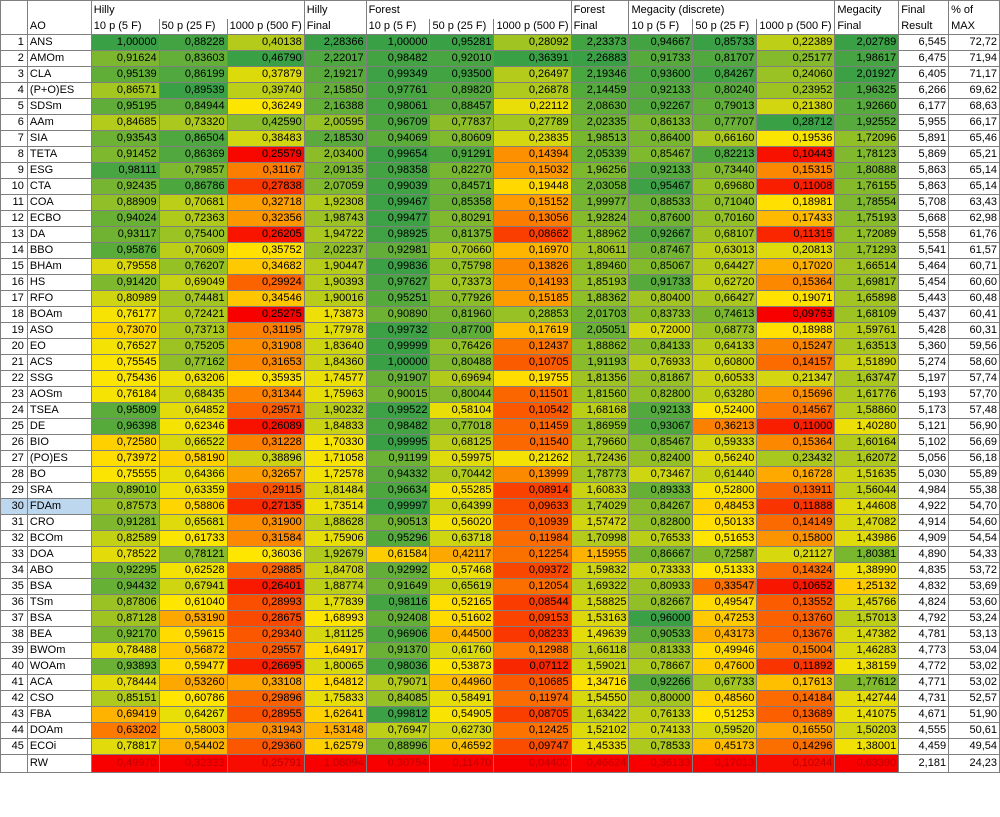  I want to click on forest-10p-cell: 0,99997, so click(398, 506).